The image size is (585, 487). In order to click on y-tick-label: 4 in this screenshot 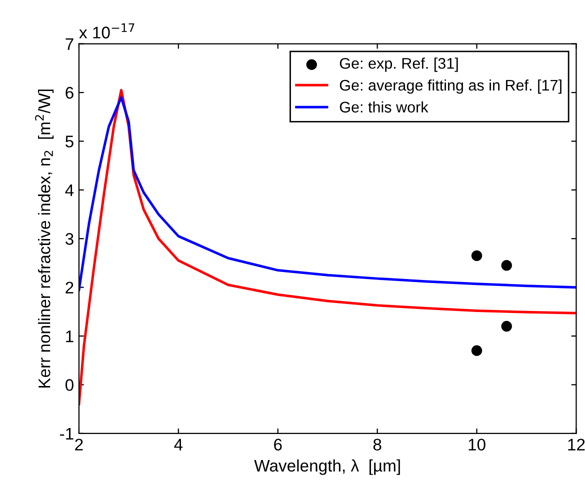, I will do `click(69, 190)`.